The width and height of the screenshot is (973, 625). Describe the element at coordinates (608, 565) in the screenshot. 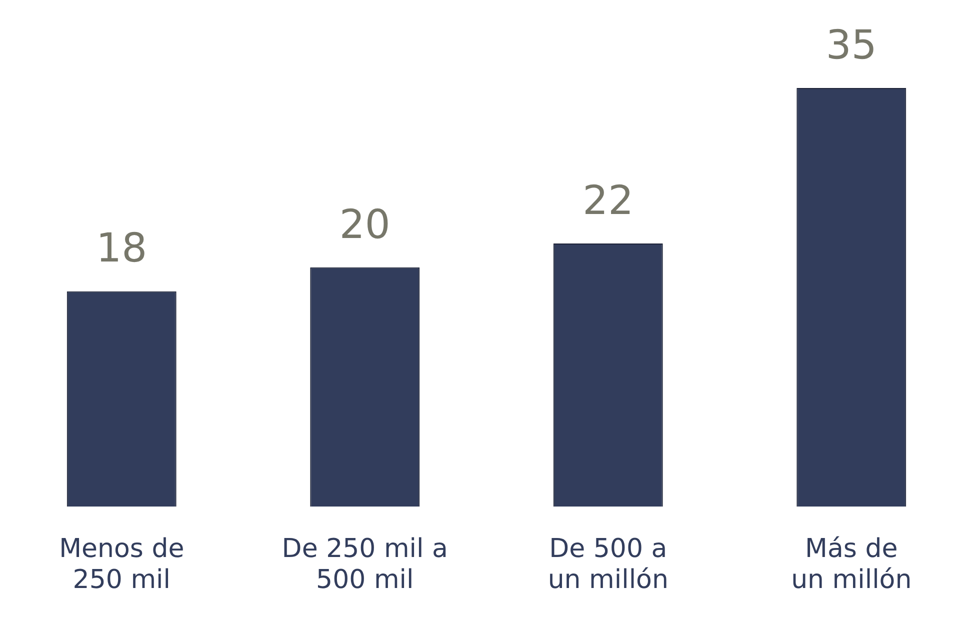

I see `x-tick-label: De 500 a un millón` at that location.